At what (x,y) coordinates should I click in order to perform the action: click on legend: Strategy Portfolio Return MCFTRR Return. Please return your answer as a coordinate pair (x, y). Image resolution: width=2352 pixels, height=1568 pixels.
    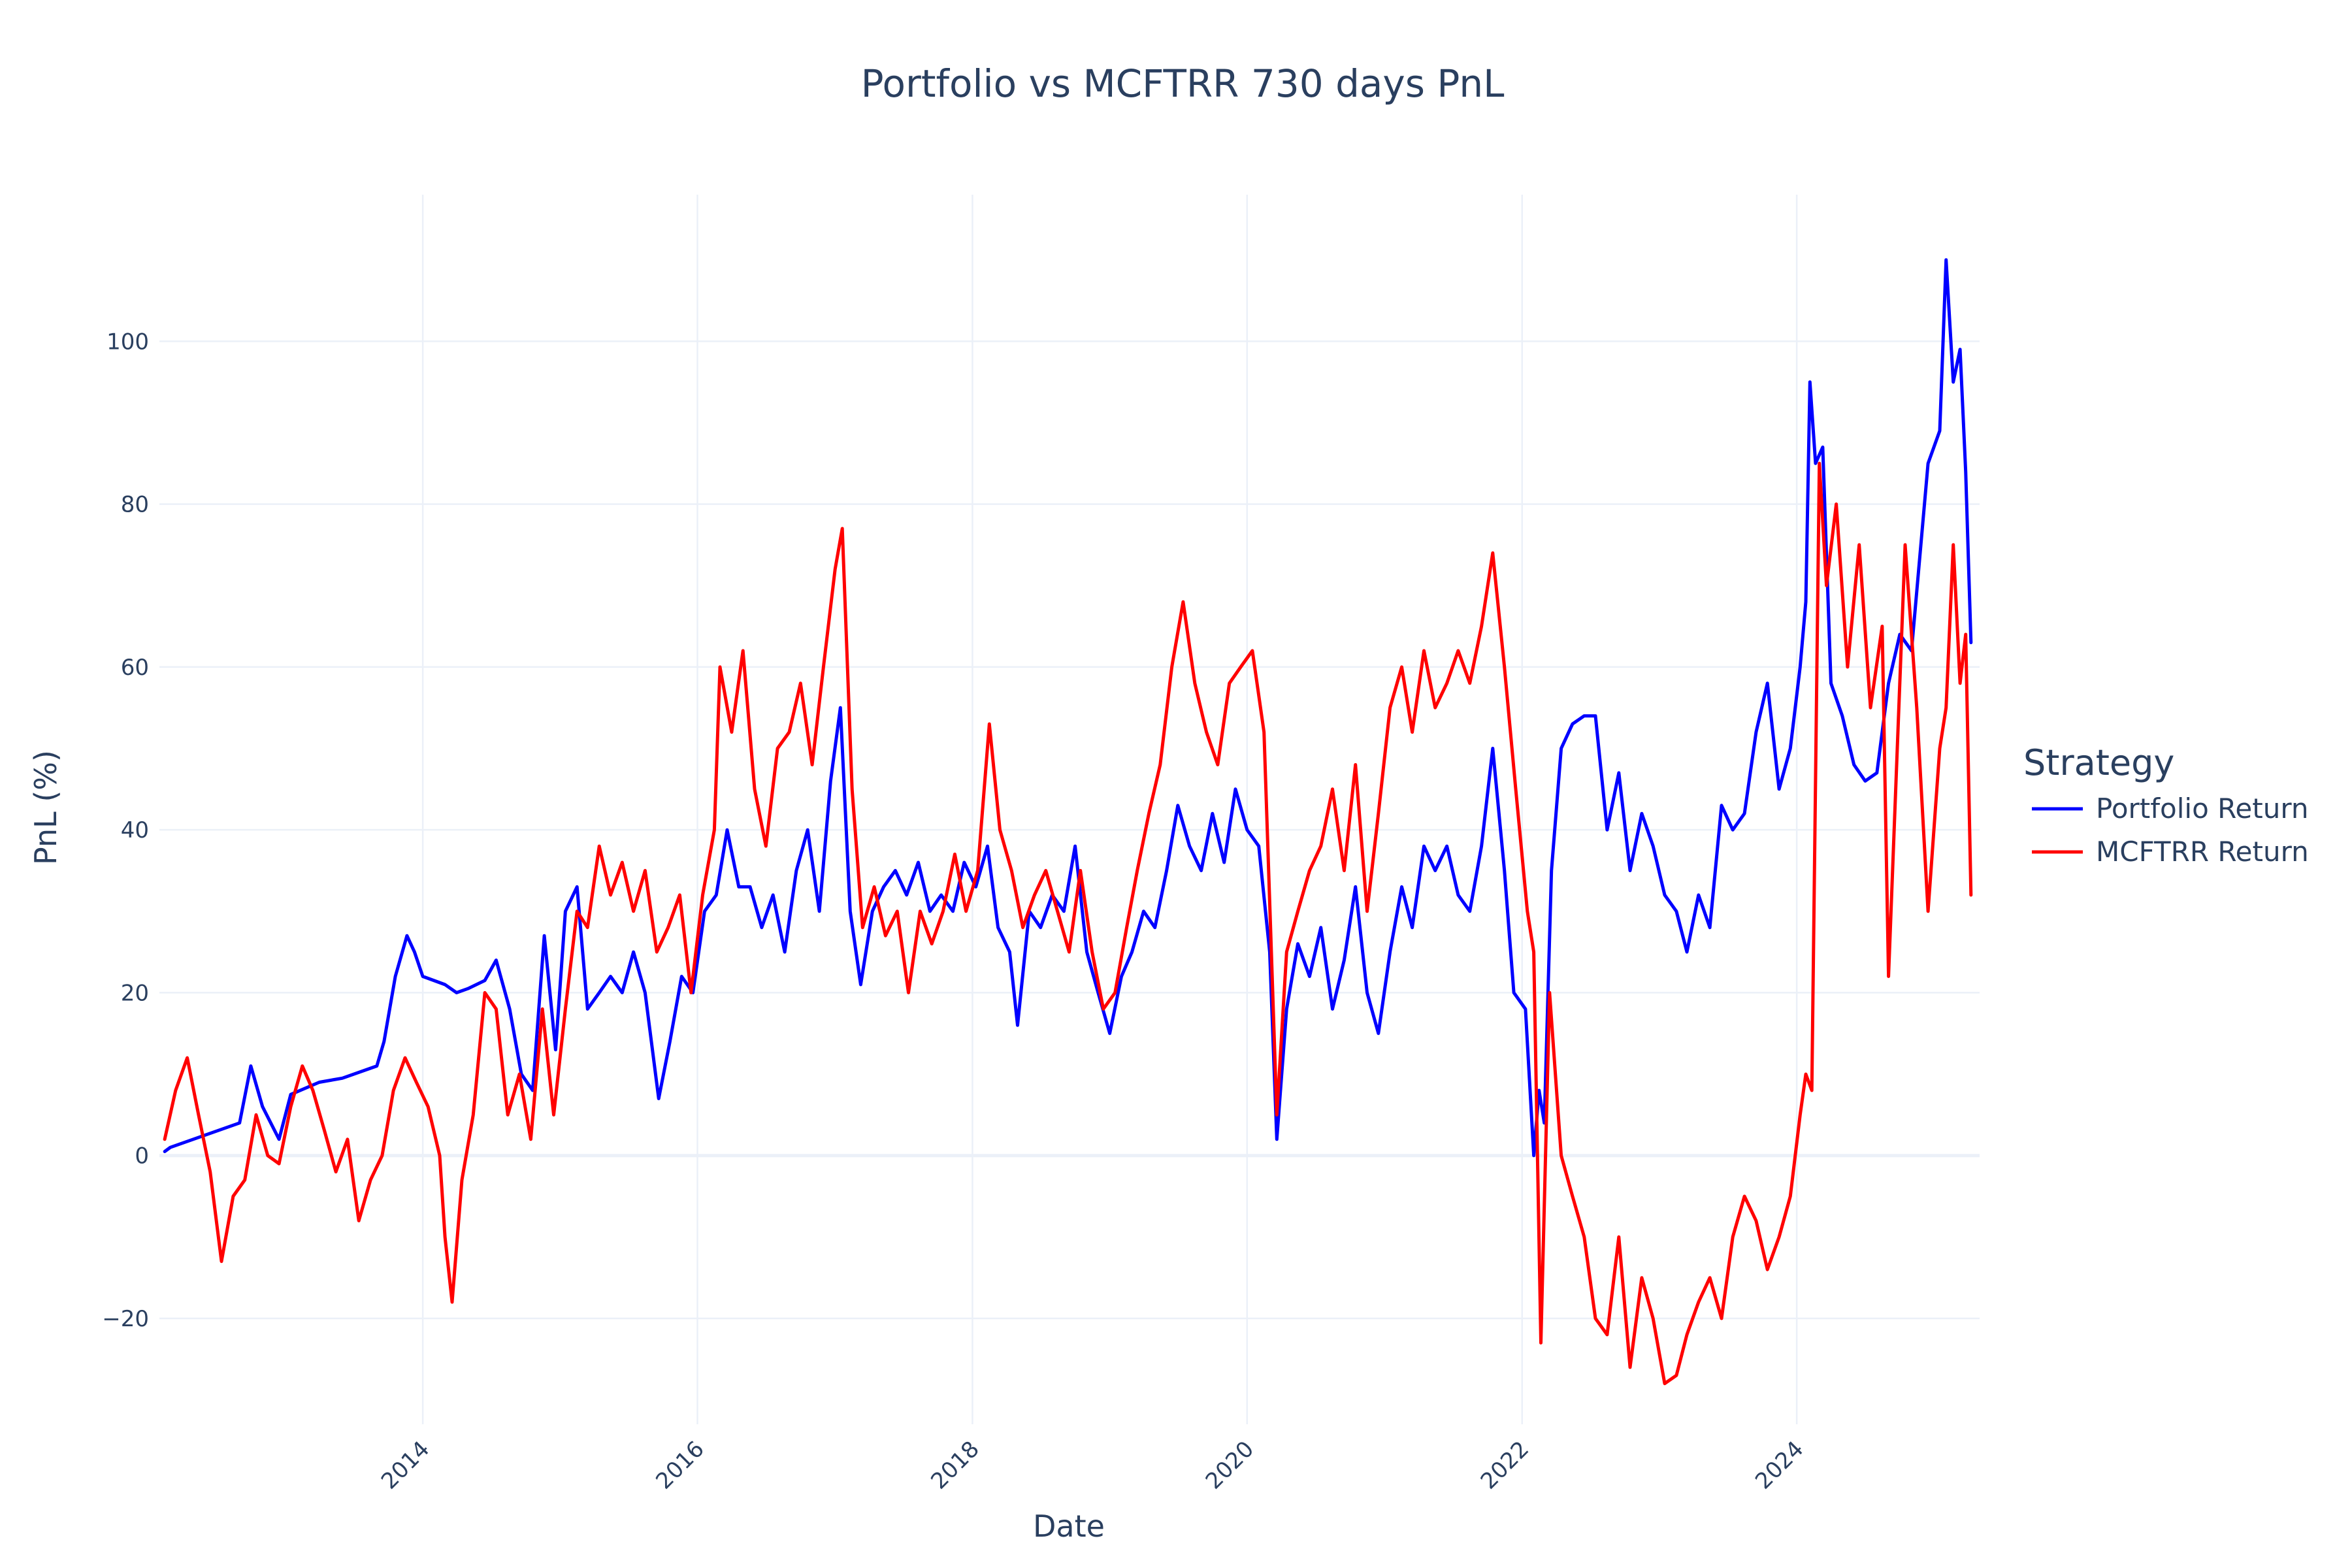
    Looking at the image, I should click on (2166, 805).